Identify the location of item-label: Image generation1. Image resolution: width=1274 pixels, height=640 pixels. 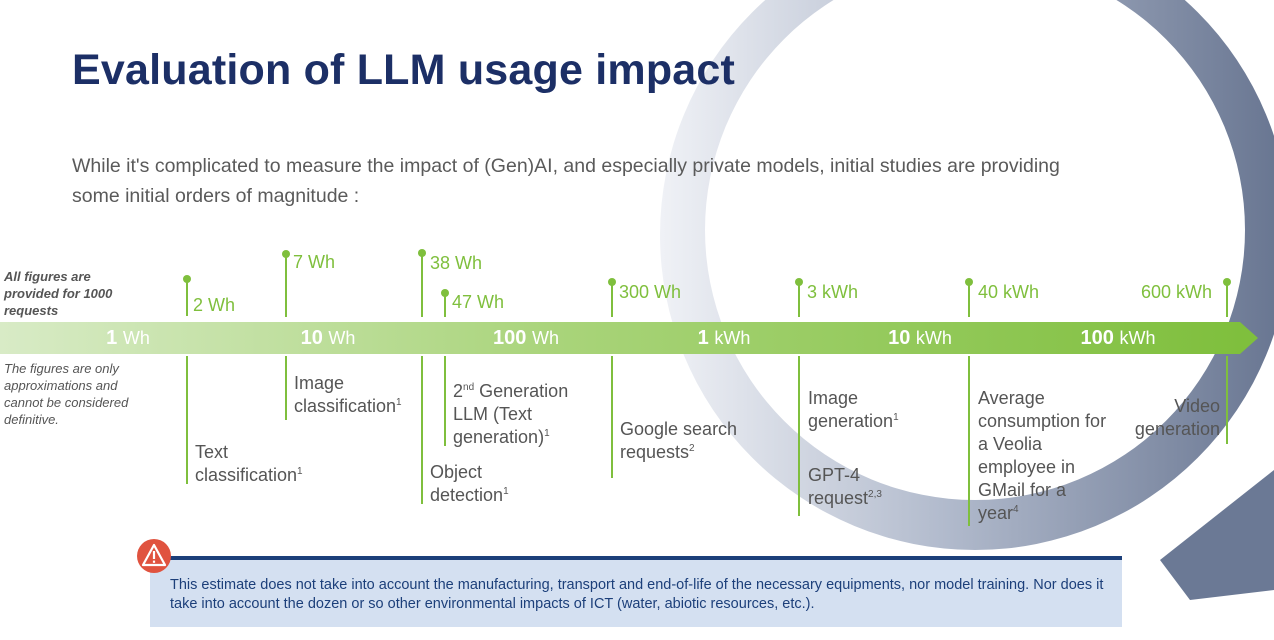
(853, 409).